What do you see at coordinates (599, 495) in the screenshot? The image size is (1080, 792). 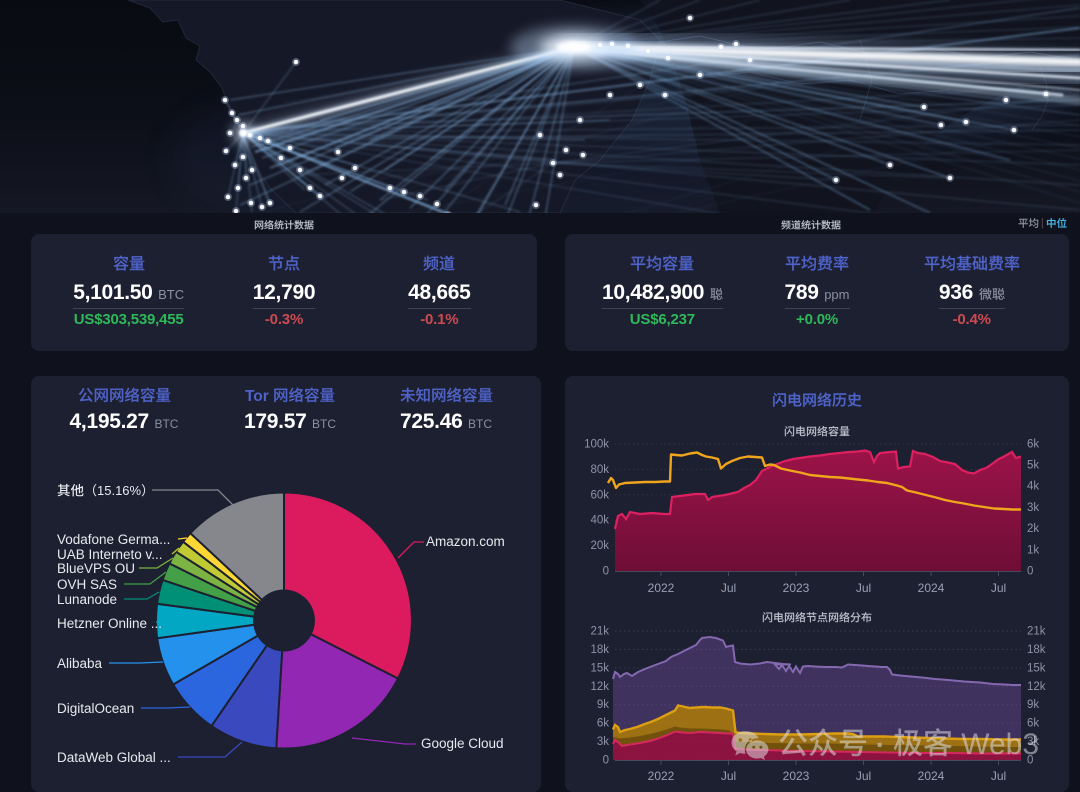 I see `svg-text: 60k` at bounding box center [599, 495].